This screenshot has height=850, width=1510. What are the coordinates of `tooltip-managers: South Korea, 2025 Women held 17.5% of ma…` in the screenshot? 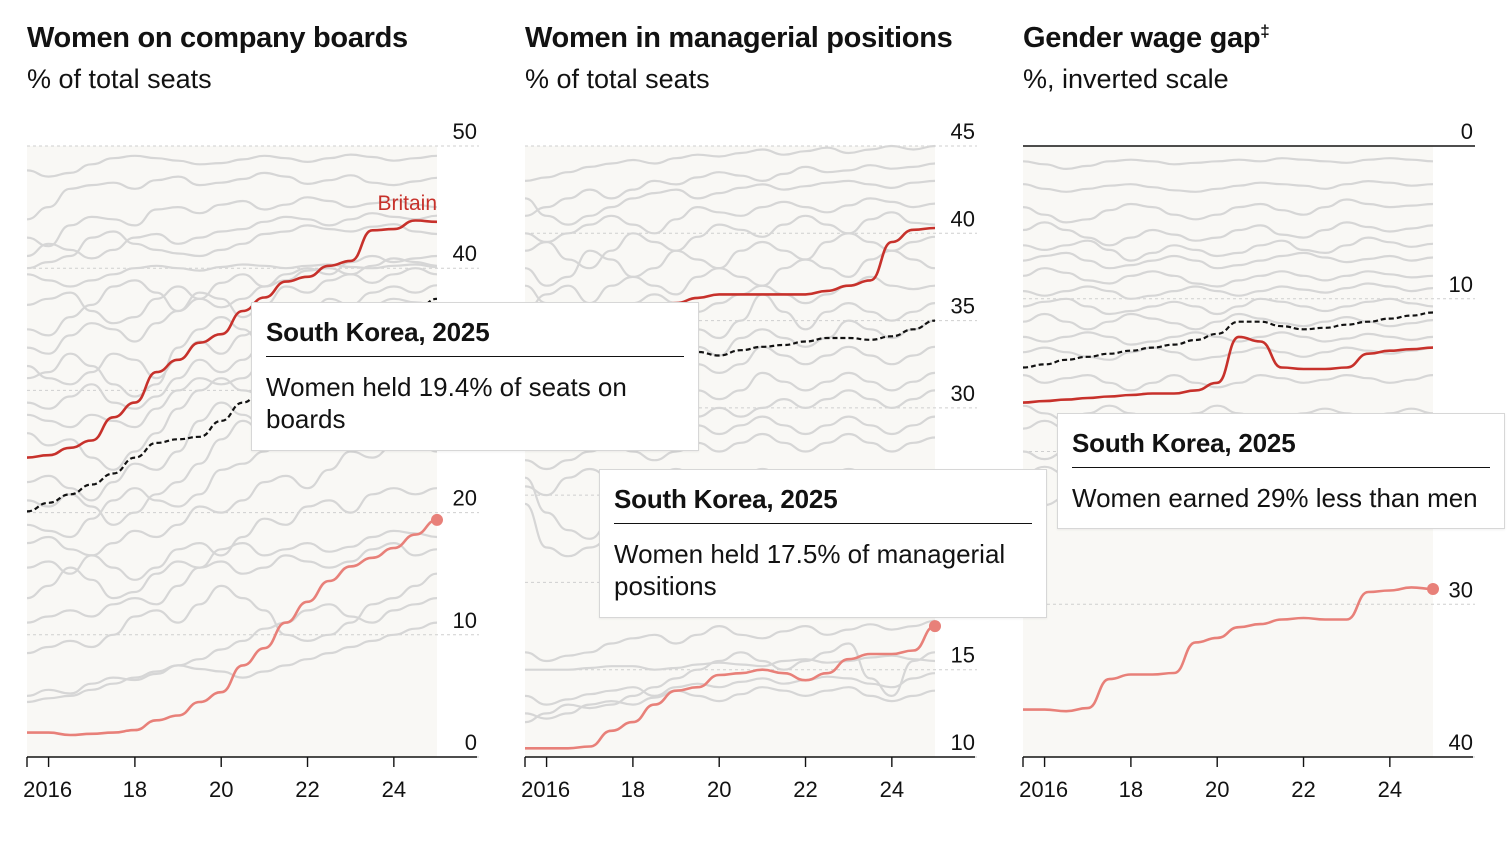 It's located at (823, 543).